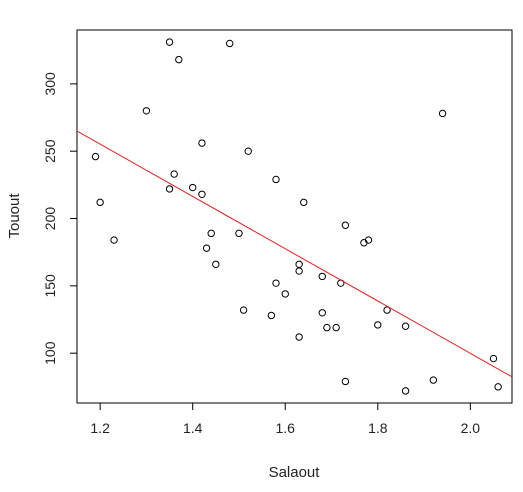 The width and height of the screenshot is (523, 492). I want to click on y-tick-label: 150, so click(50, 286).